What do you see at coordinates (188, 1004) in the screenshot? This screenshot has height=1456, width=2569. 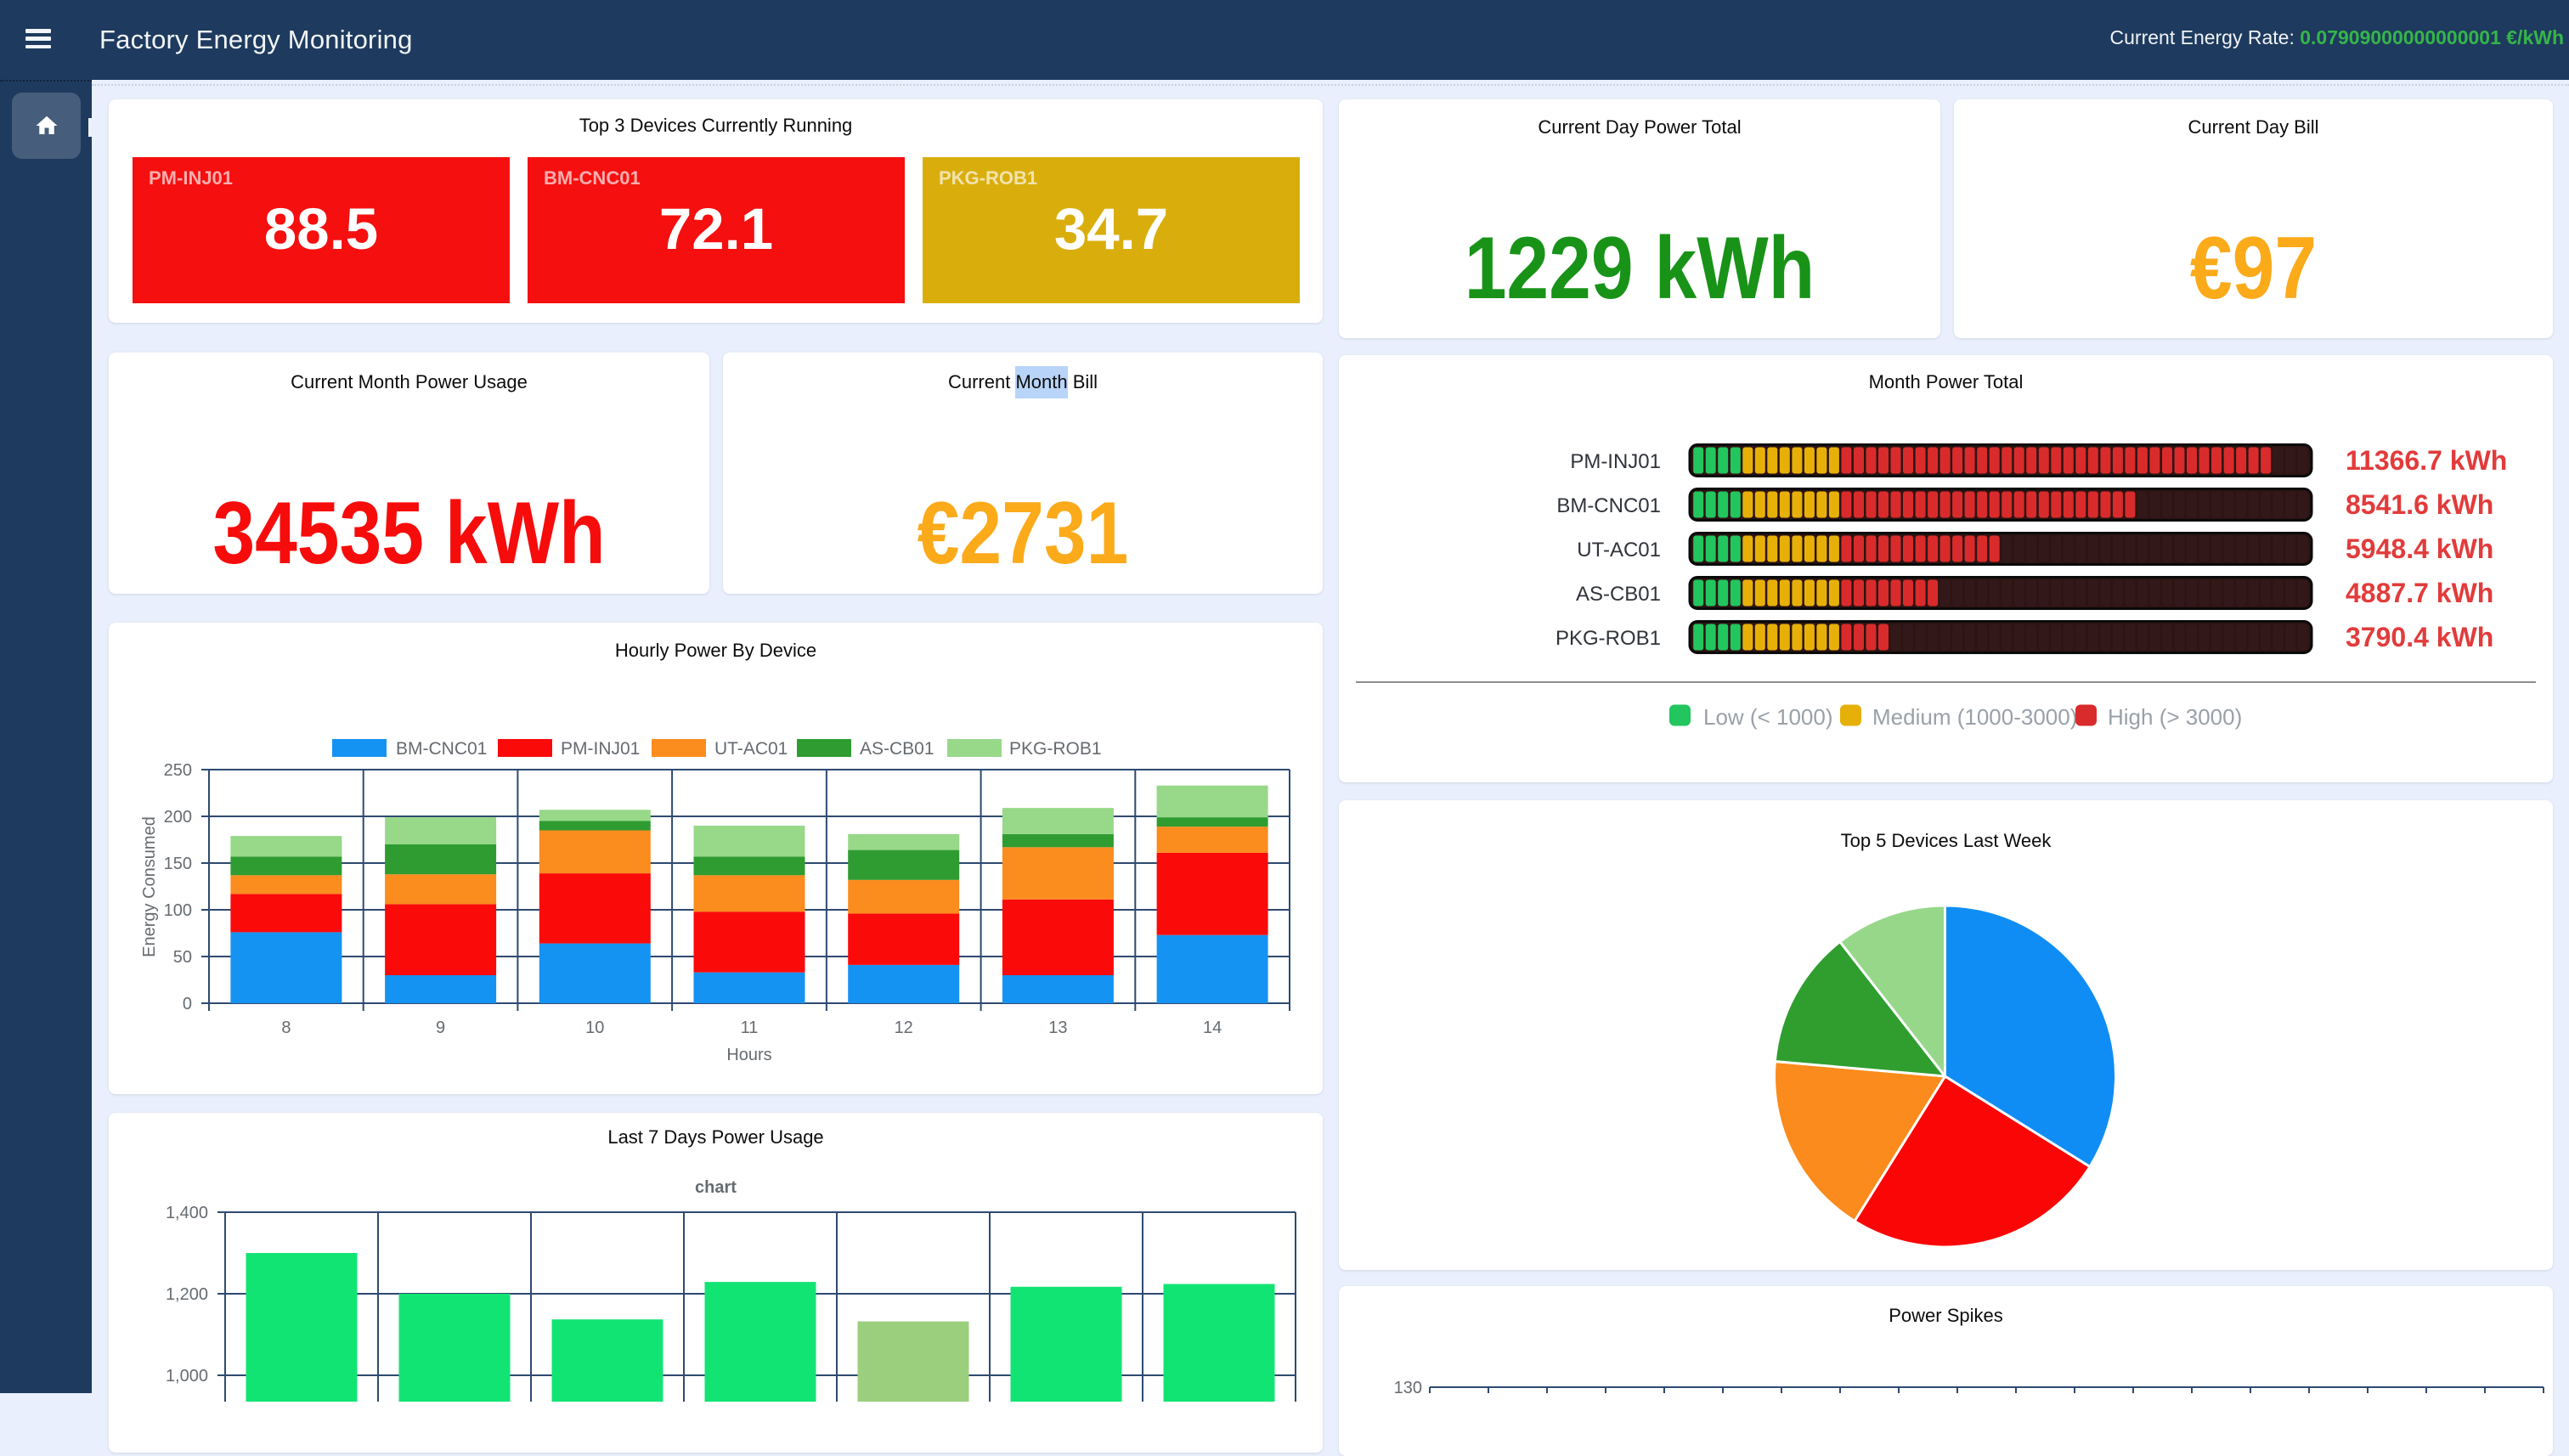 I see `svg-text: 0` at bounding box center [188, 1004].